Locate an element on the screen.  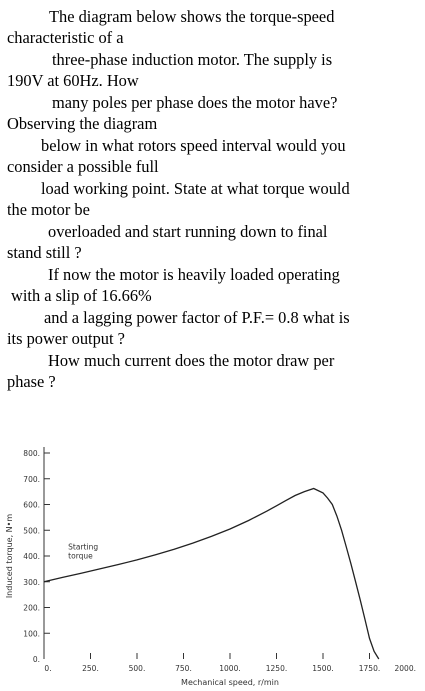
x-tick-label: 500. is located at coordinates (137, 668).